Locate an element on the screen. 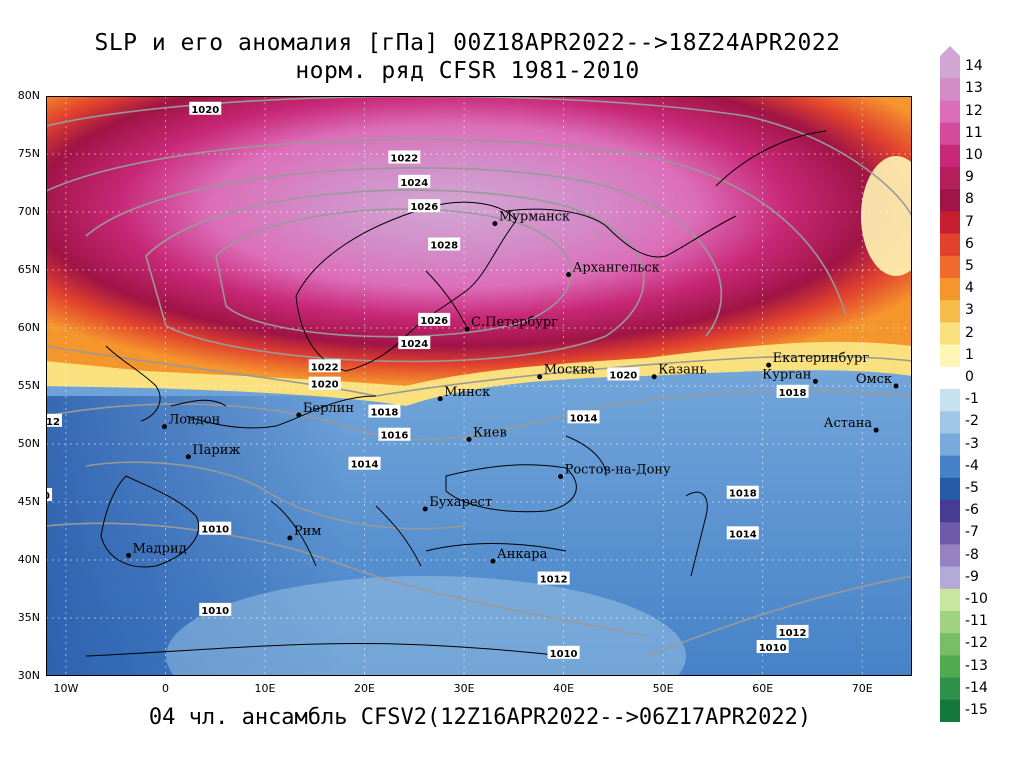 This screenshot has height=768, width=1024. city-marker: Берлин is located at coordinates (325, 409).